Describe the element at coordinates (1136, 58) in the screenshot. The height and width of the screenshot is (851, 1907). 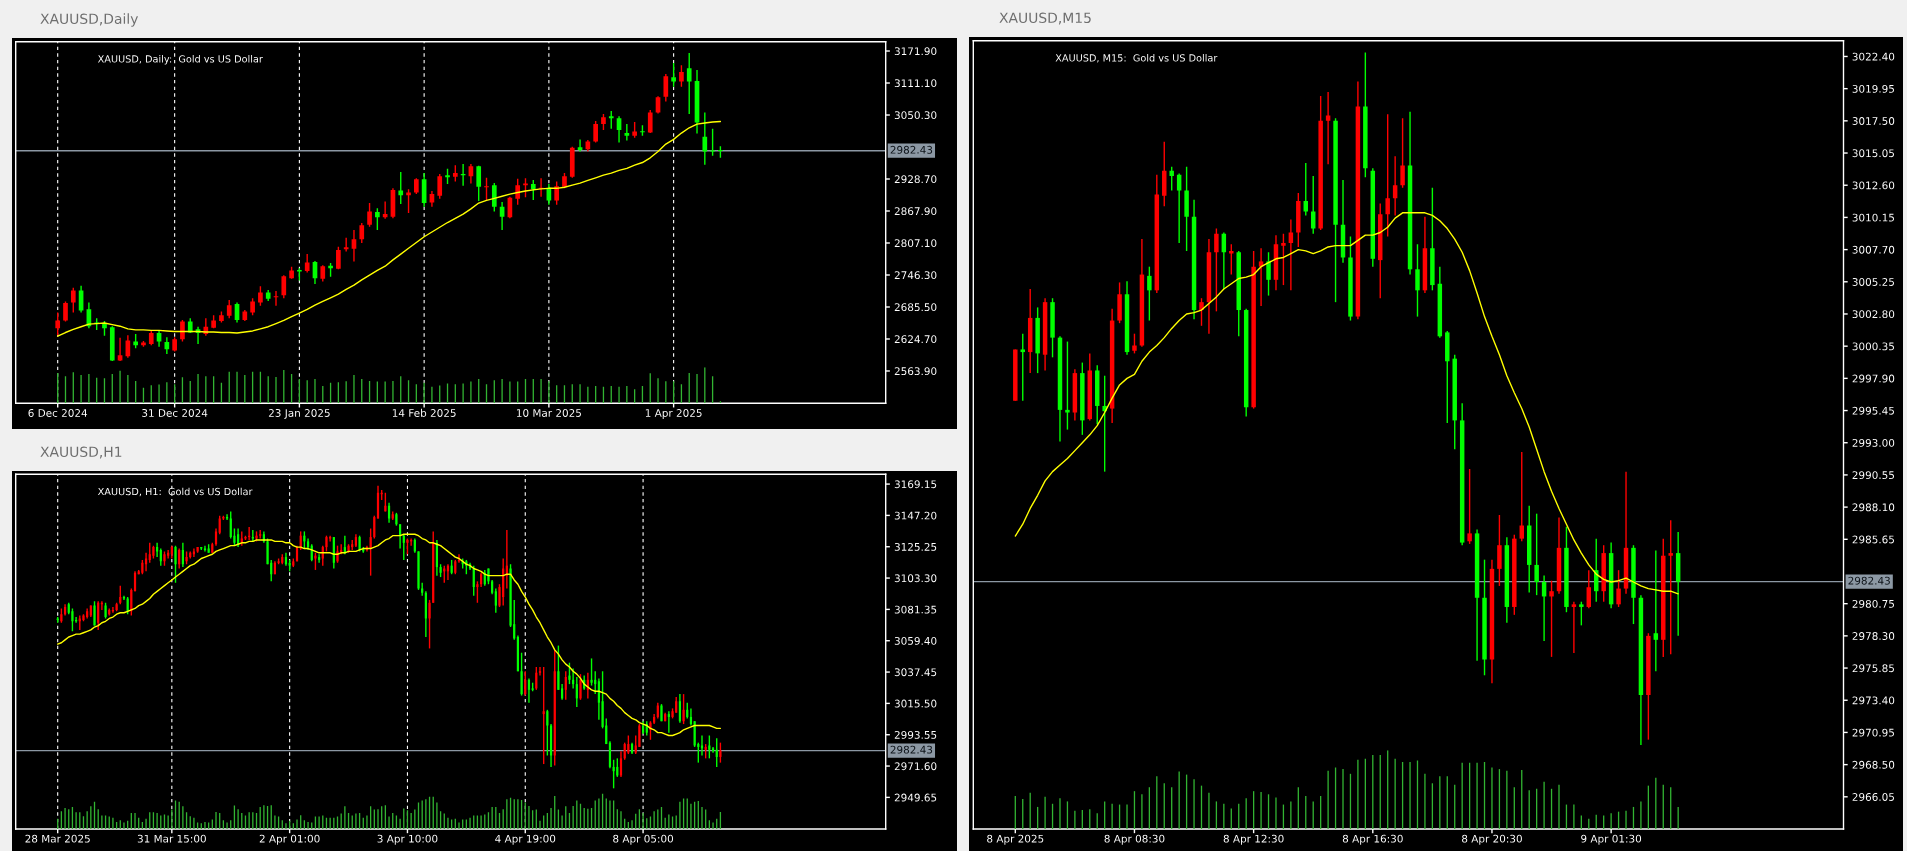
I see `text: XAUUSD, M15: Gold vs US Dollar` at that location.